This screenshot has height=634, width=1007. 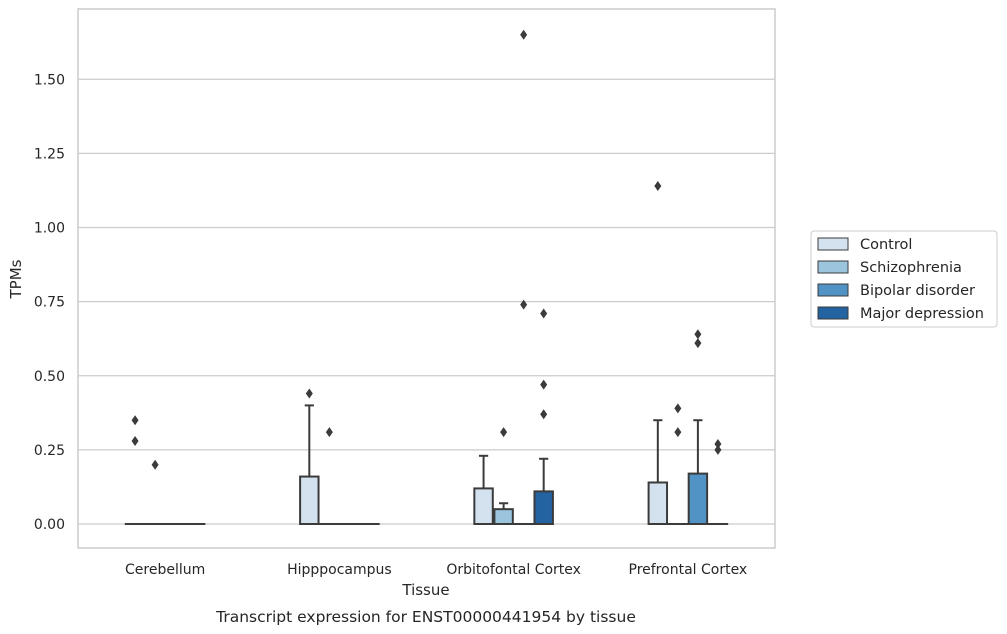 I want to click on y-tick-label: 1.00, so click(x=49, y=229).